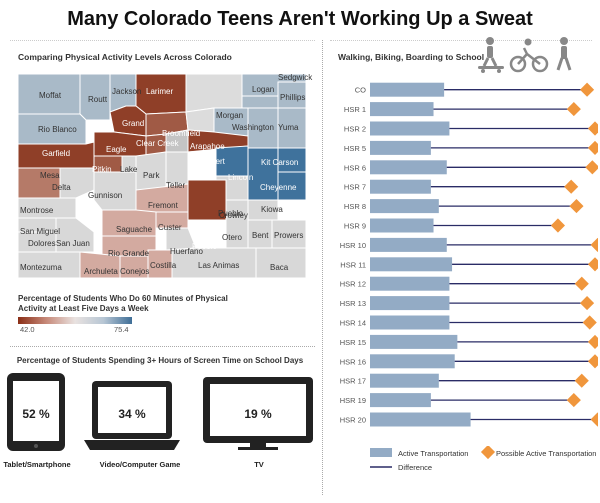  I want to click on category-label: HSR 10, so click(353, 245).